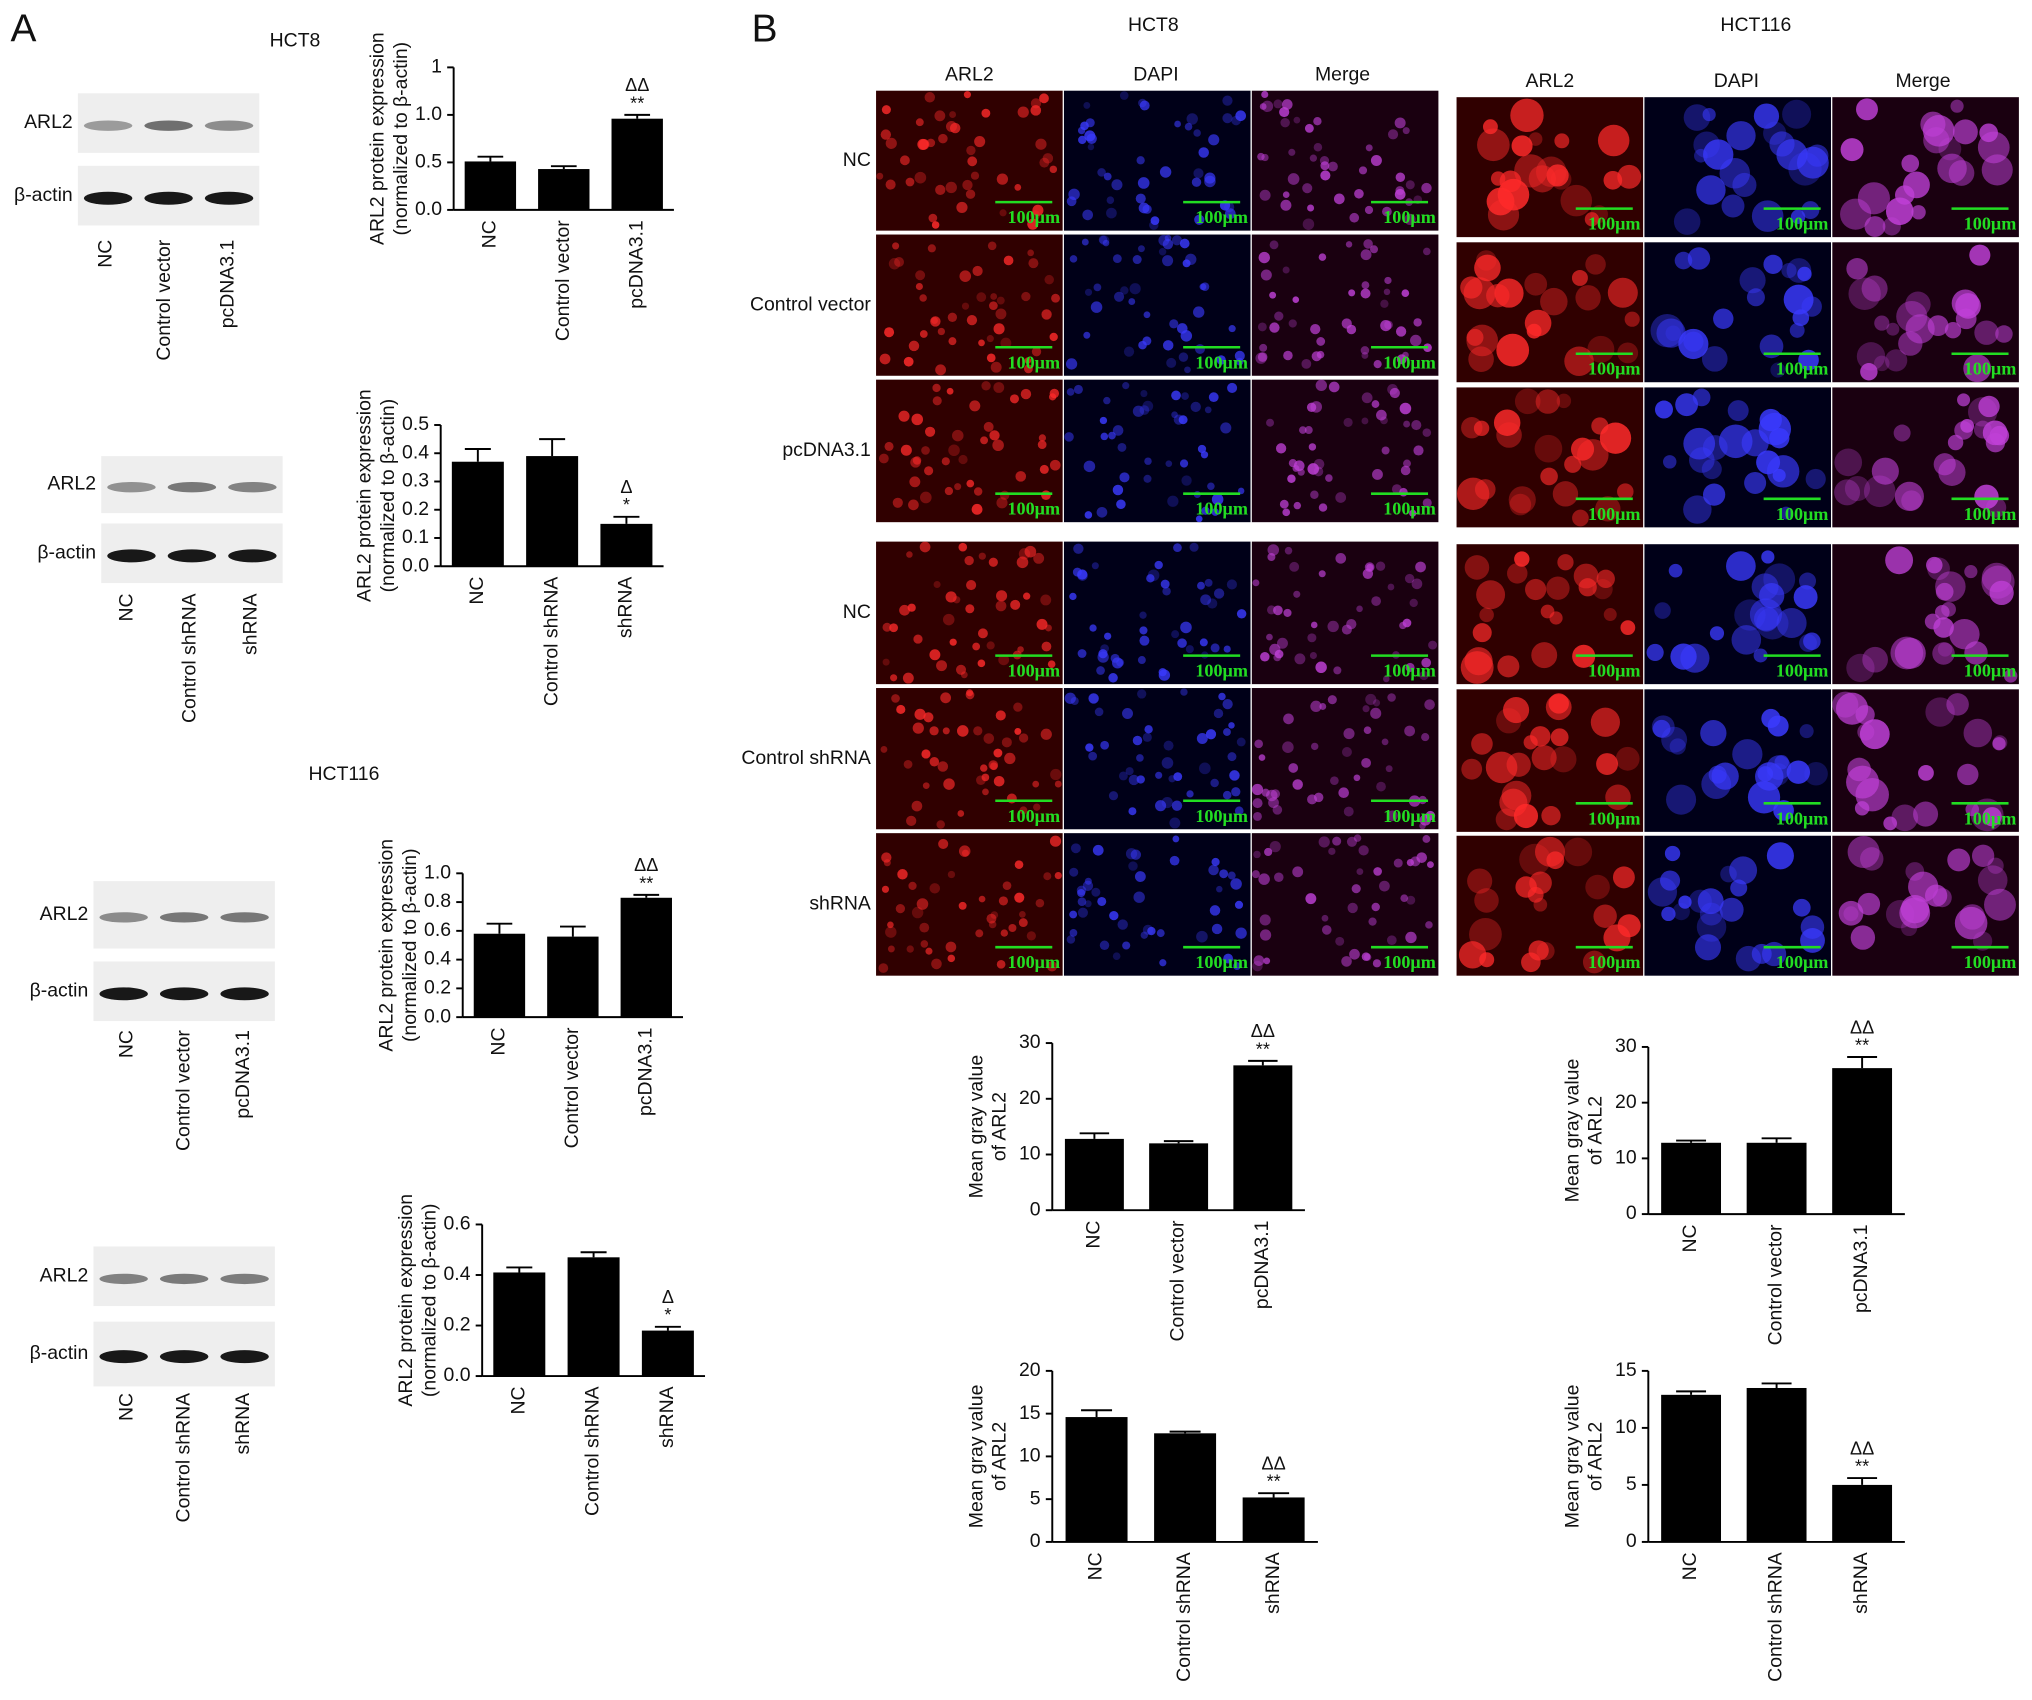 The height and width of the screenshot is (1700, 2032). I want to click on blot-row-label: β-actin, so click(59, 990).